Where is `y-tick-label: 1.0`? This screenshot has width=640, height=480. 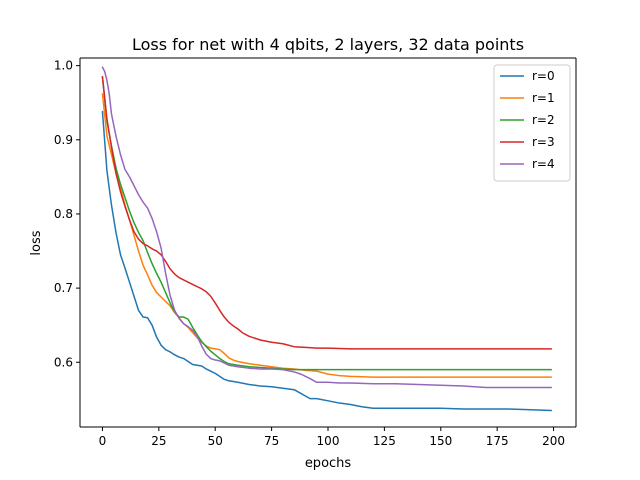 y-tick-label: 1.0 is located at coordinates (63, 66).